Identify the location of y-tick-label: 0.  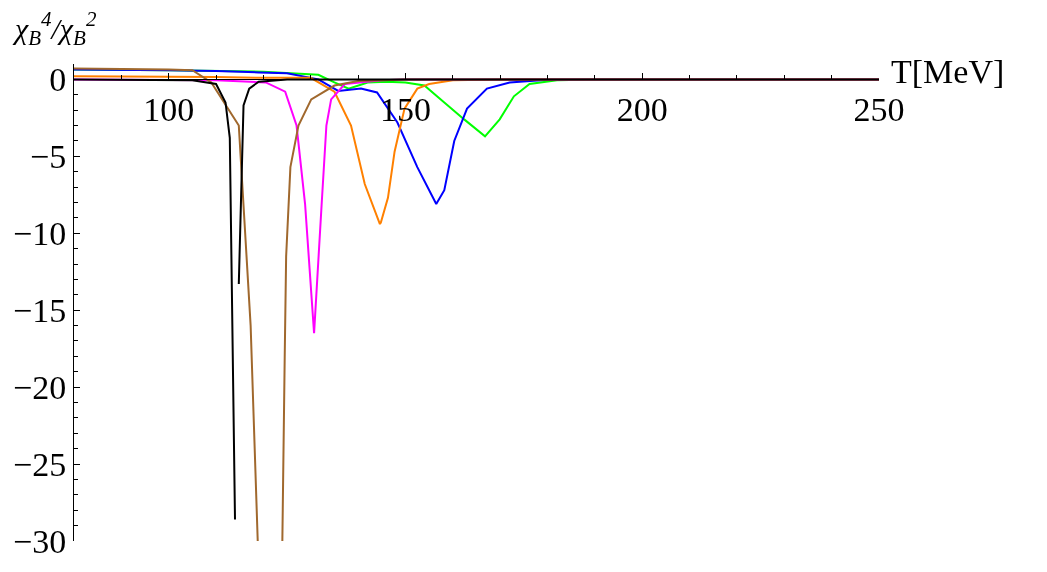
(58, 80).